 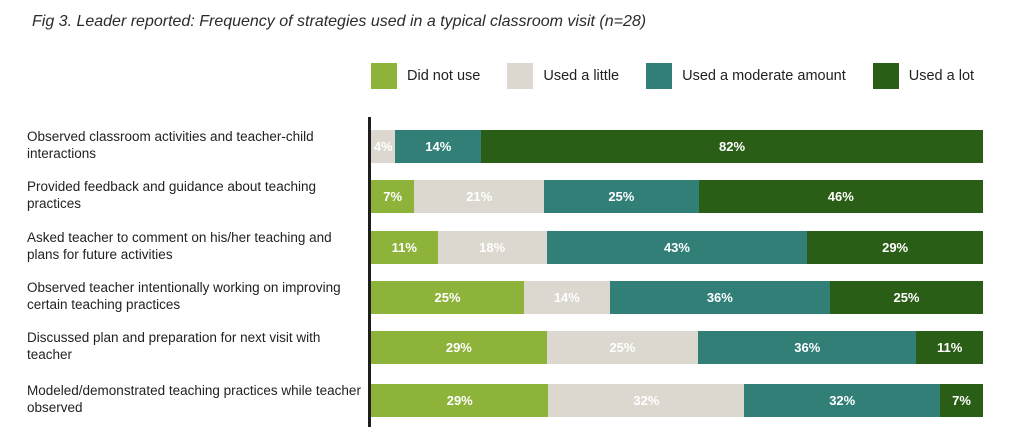 I want to click on data-label: 18%, so click(x=492, y=247).